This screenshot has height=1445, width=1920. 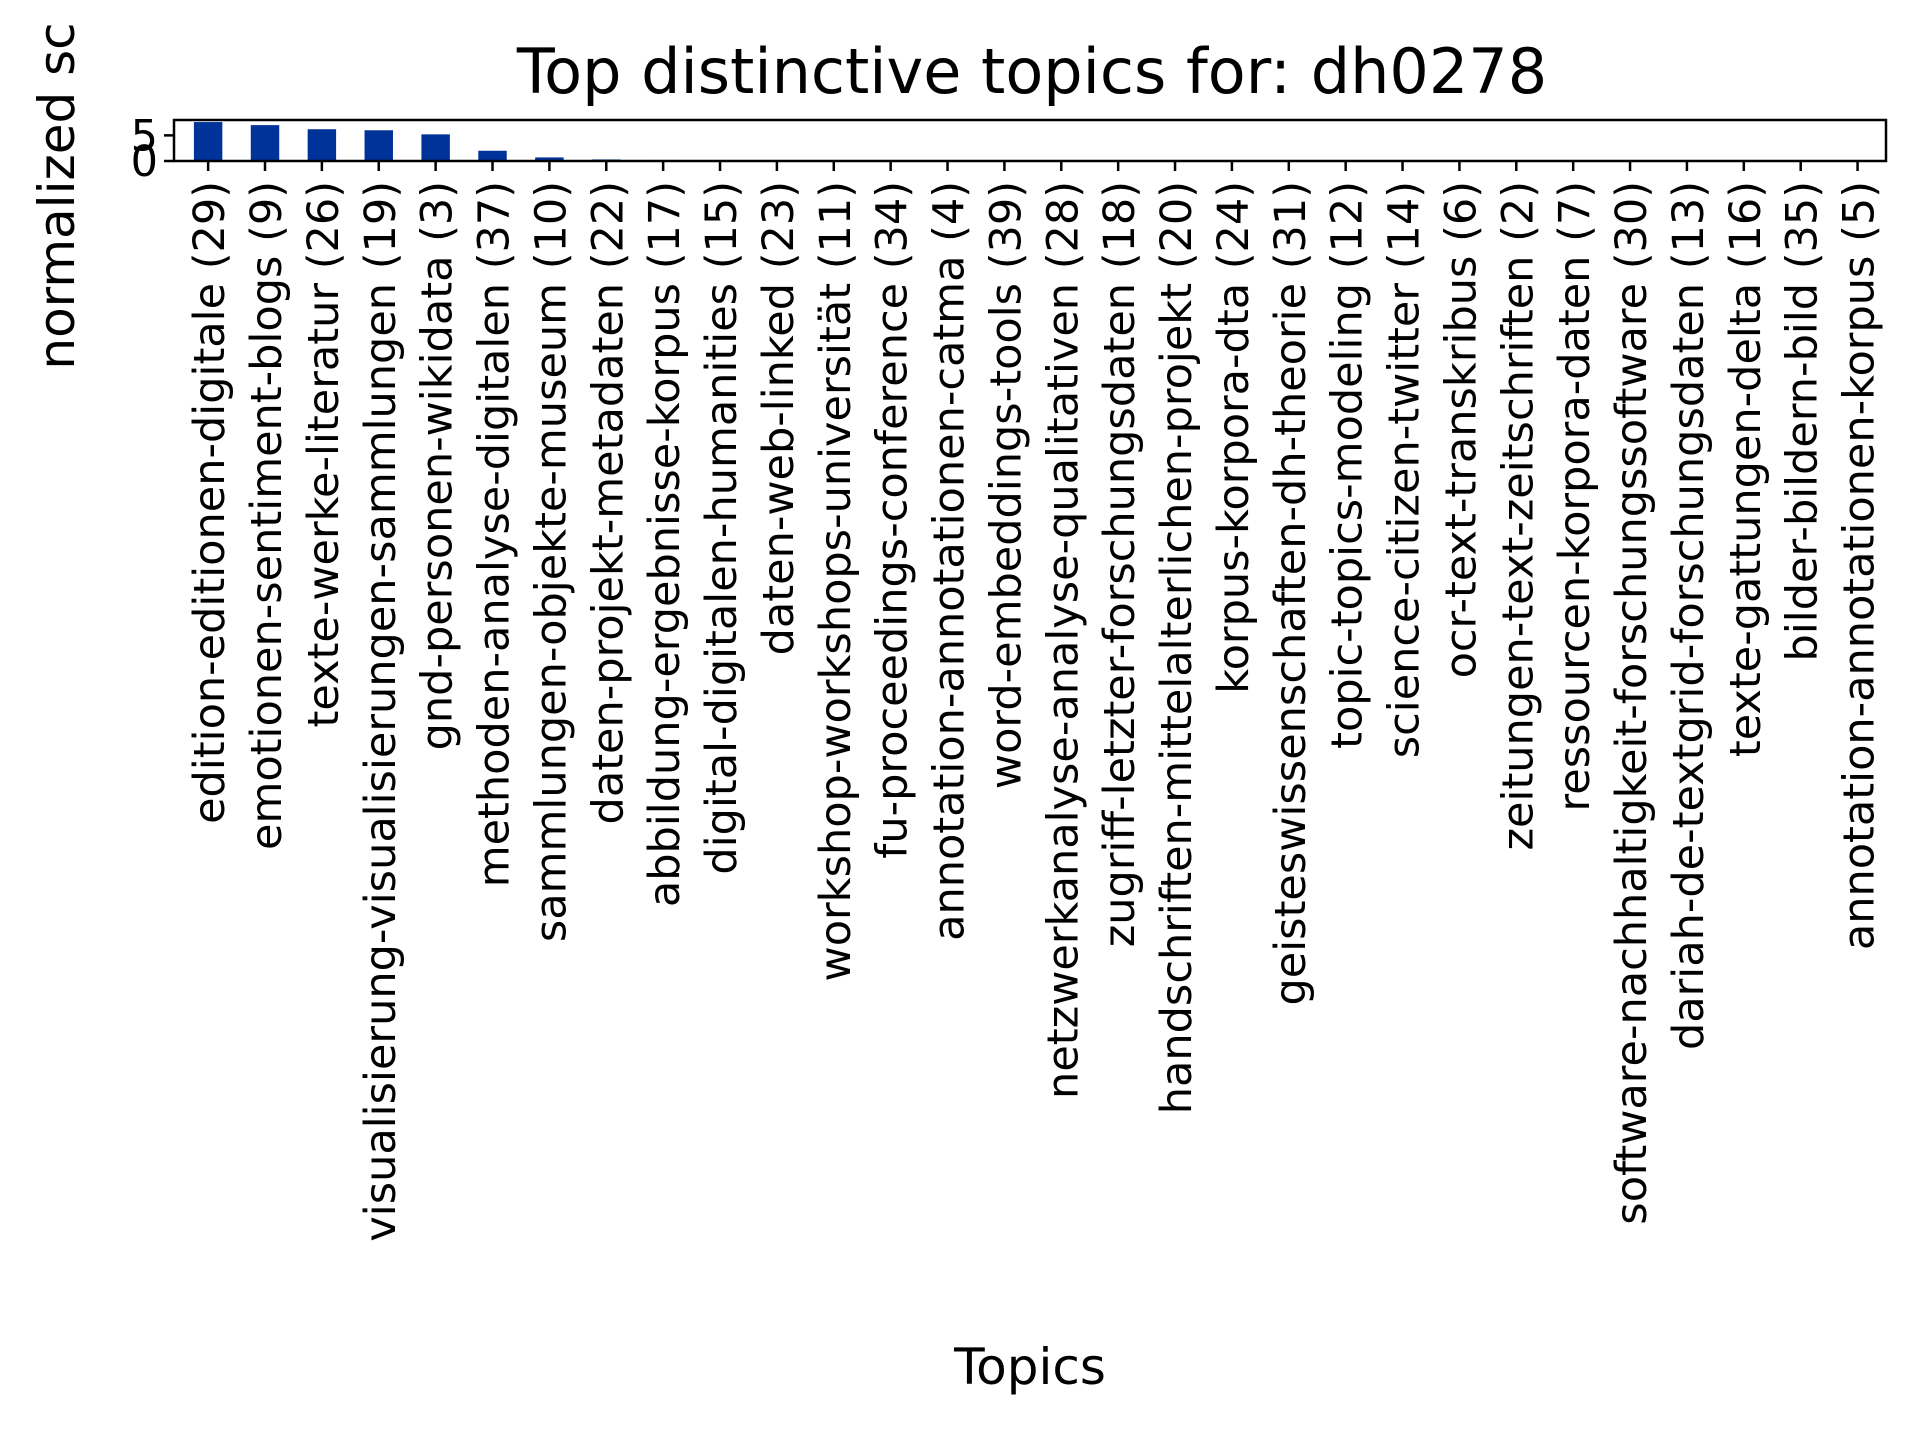 I want to click on x-tick-label: fu-proceedings-conference (34), so click(x=893, y=520).